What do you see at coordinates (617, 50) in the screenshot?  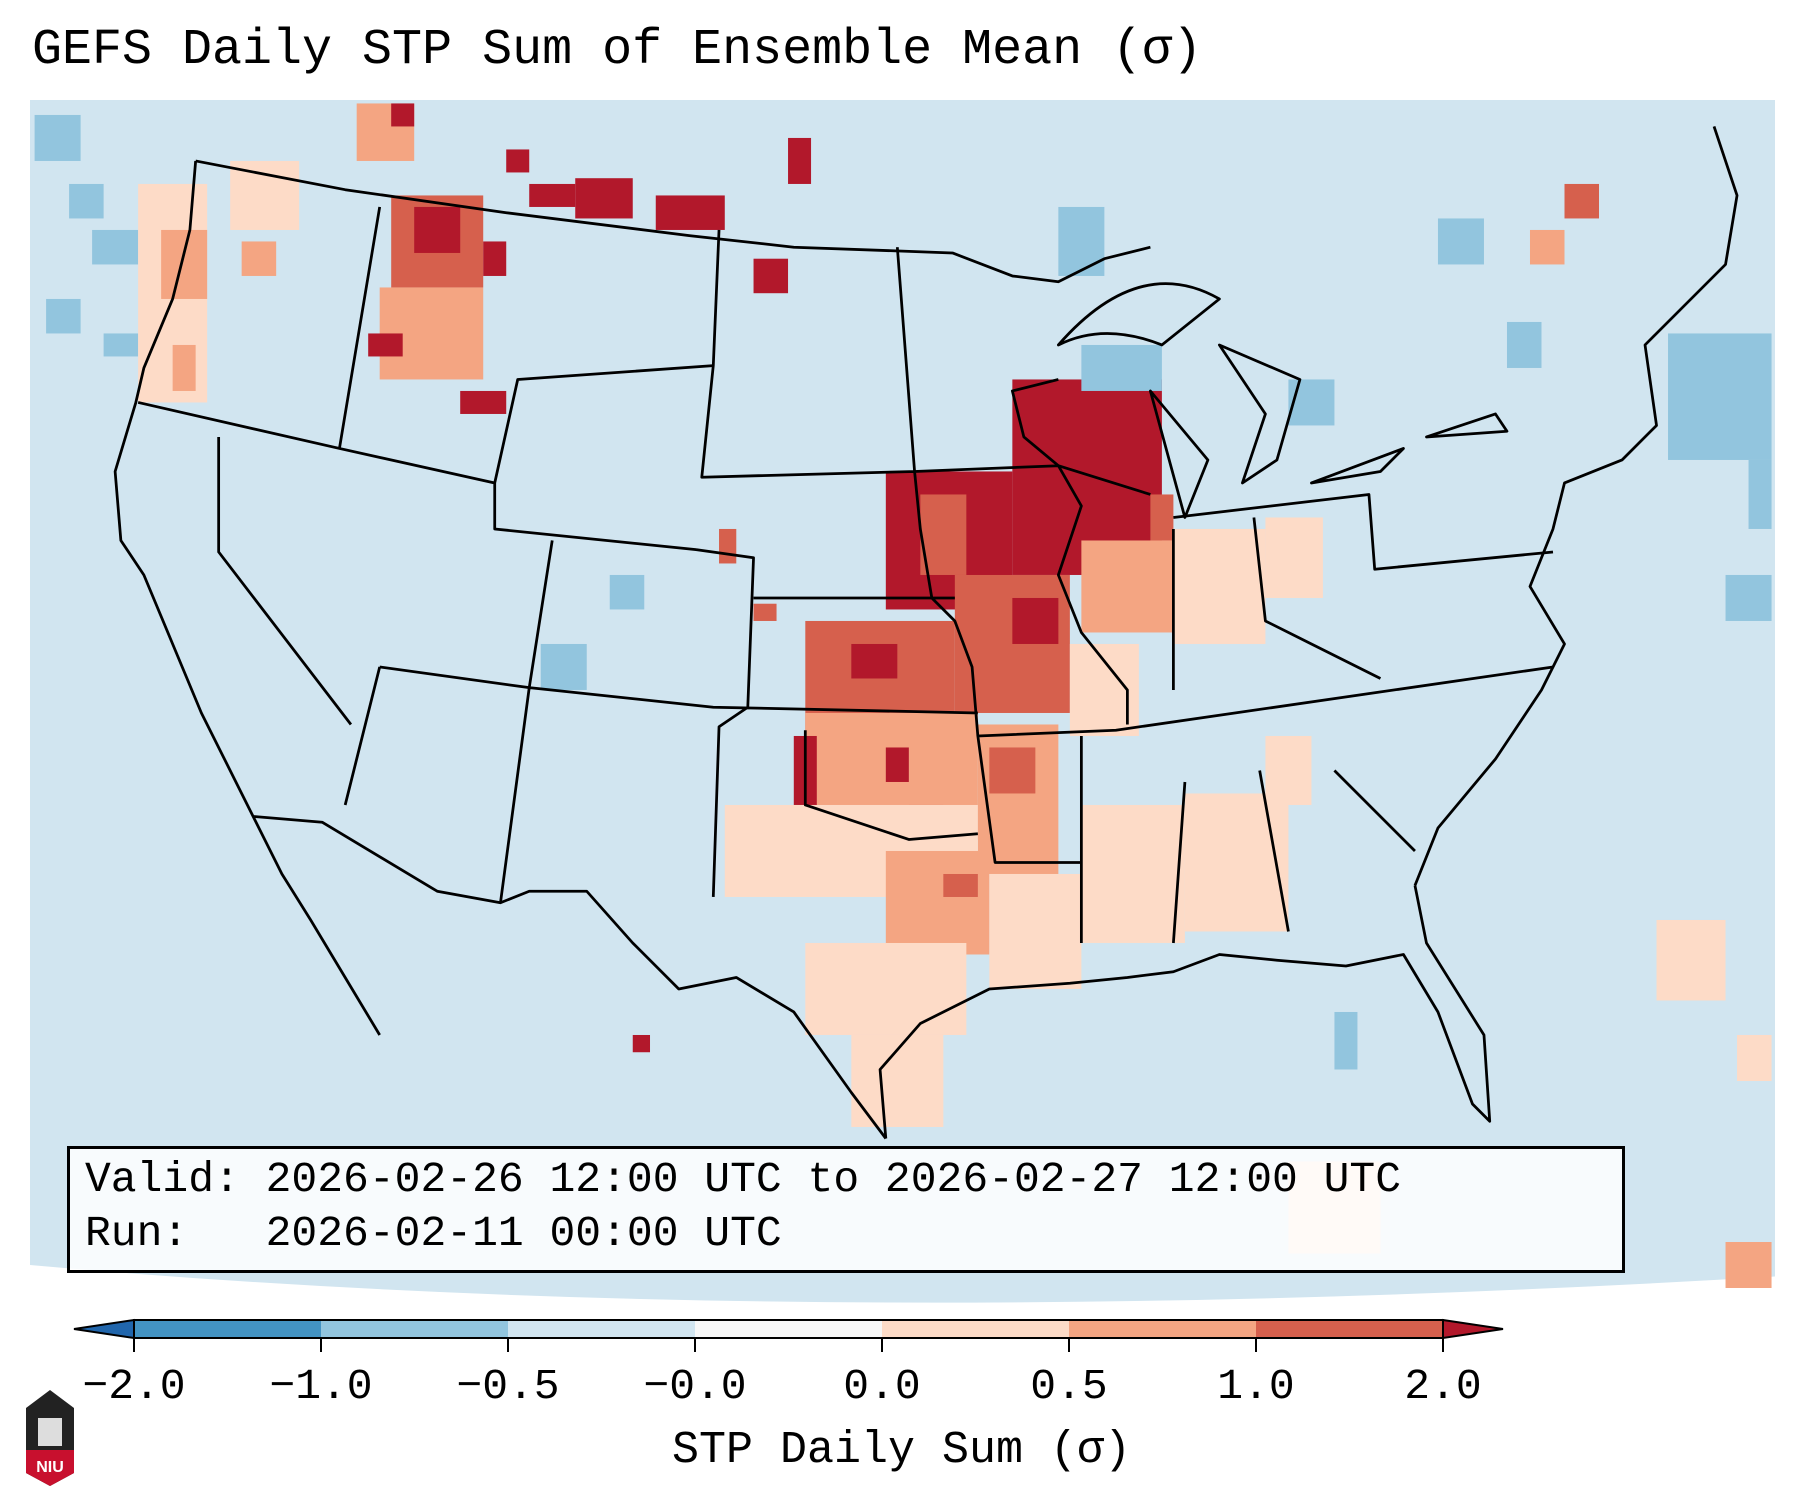 I see `chart-title: GEFS Daily STP Sum of Ensemble Mean (σ)` at bounding box center [617, 50].